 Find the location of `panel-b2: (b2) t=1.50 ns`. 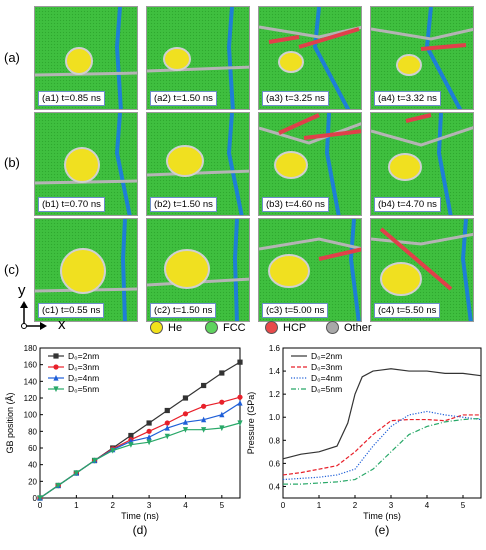

panel-b2: (b2) t=1.50 ns is located at coordinates (198, 164).